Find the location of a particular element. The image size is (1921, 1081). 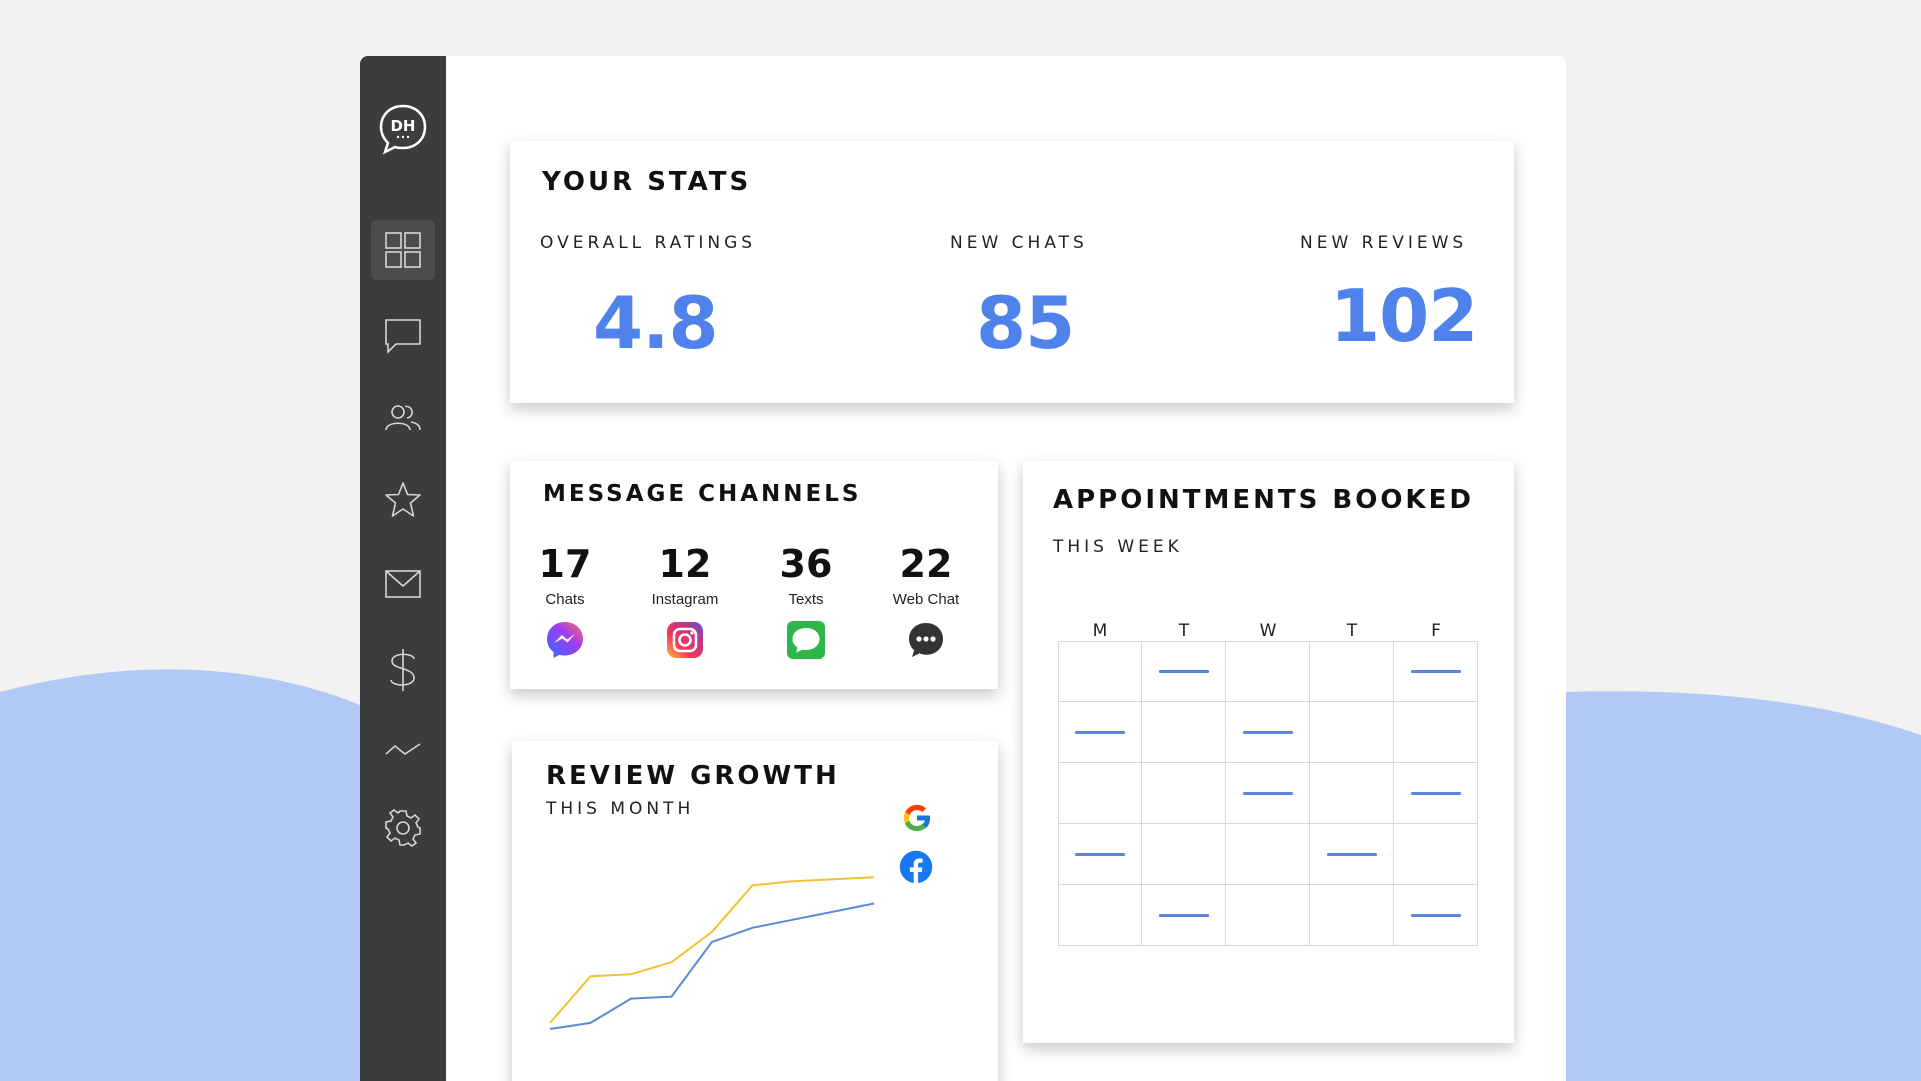

sidebar-item-contacts is located at coordinates (403, 418).